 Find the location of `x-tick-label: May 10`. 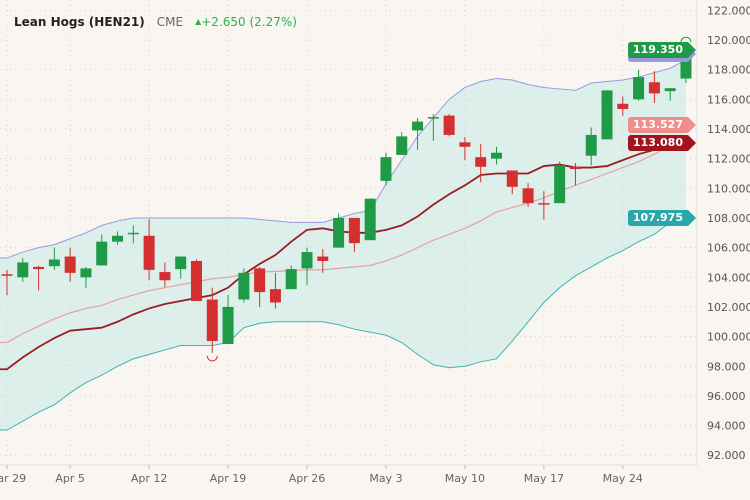

x-tick-label: May 10 is located at coordinates (465, 478).